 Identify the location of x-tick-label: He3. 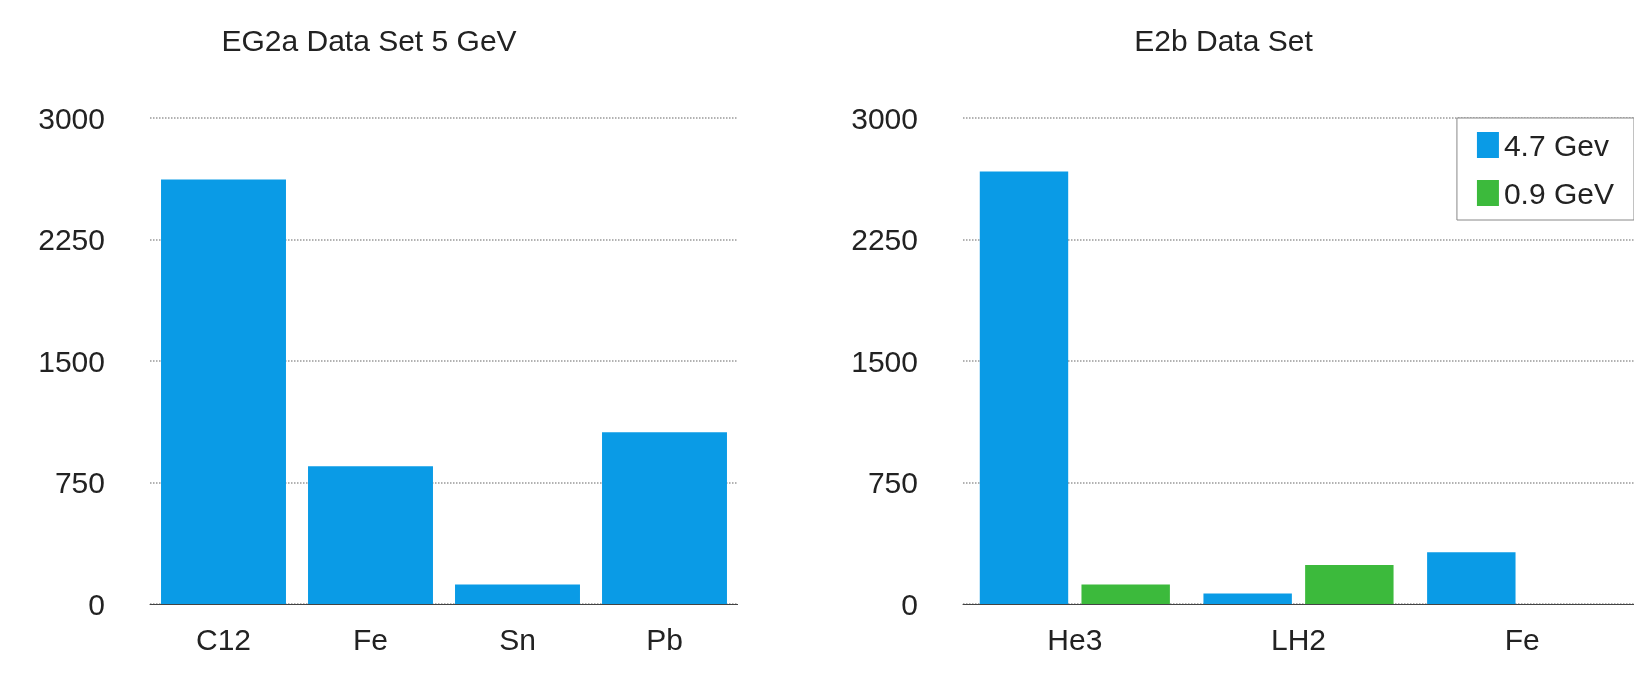
(1075, 639).